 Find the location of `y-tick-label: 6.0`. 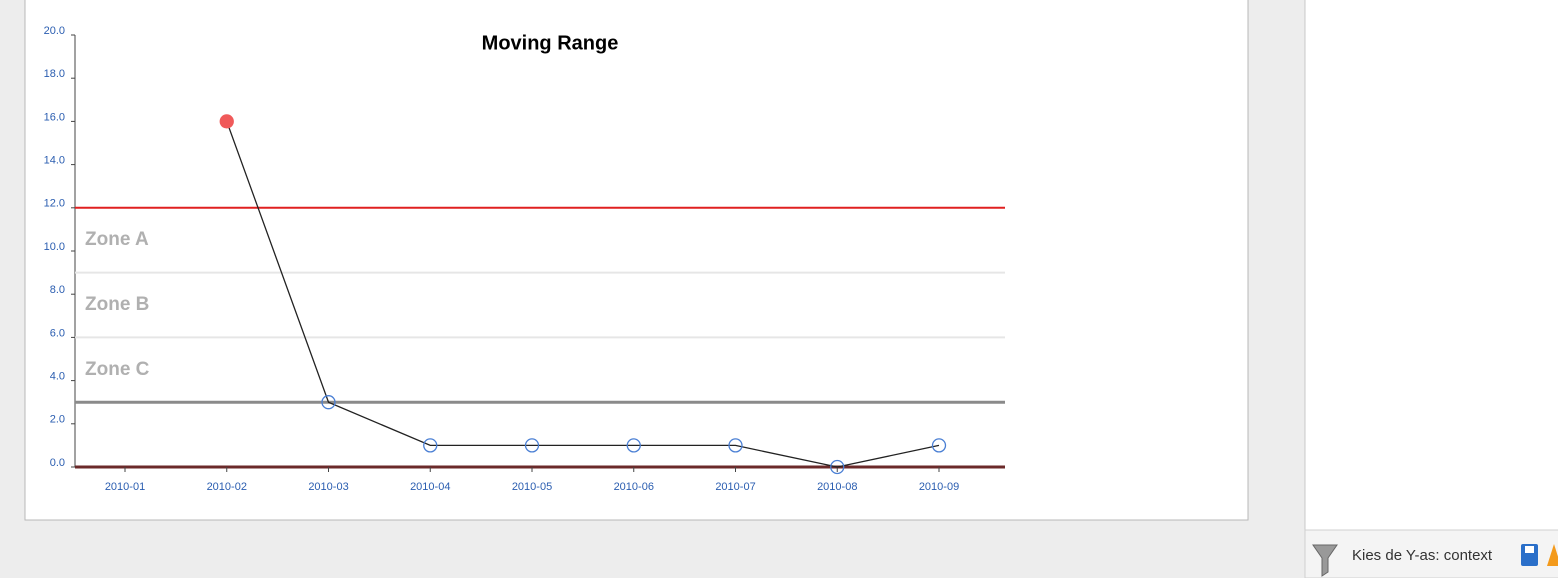

y-tick-label: 6.0 is located at coordinates (57, 333).